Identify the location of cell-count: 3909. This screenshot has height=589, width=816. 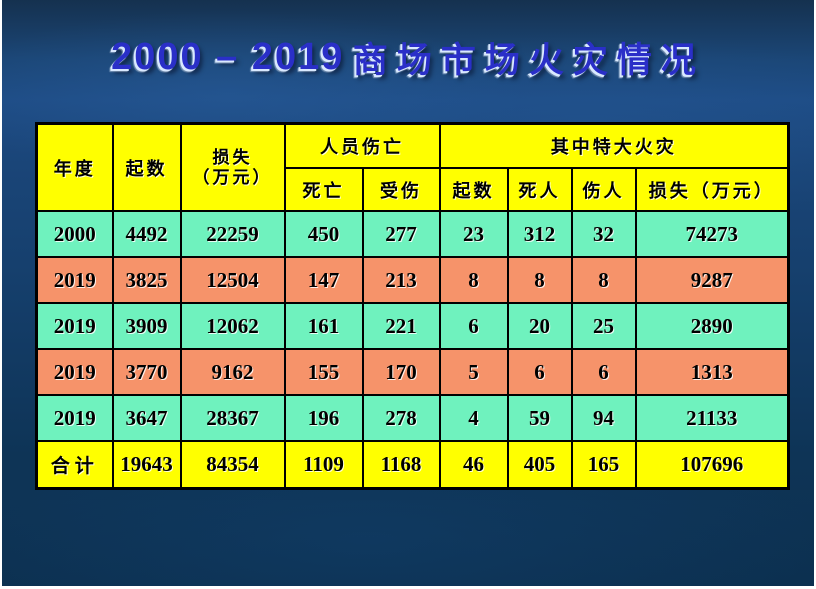
(146, 326).